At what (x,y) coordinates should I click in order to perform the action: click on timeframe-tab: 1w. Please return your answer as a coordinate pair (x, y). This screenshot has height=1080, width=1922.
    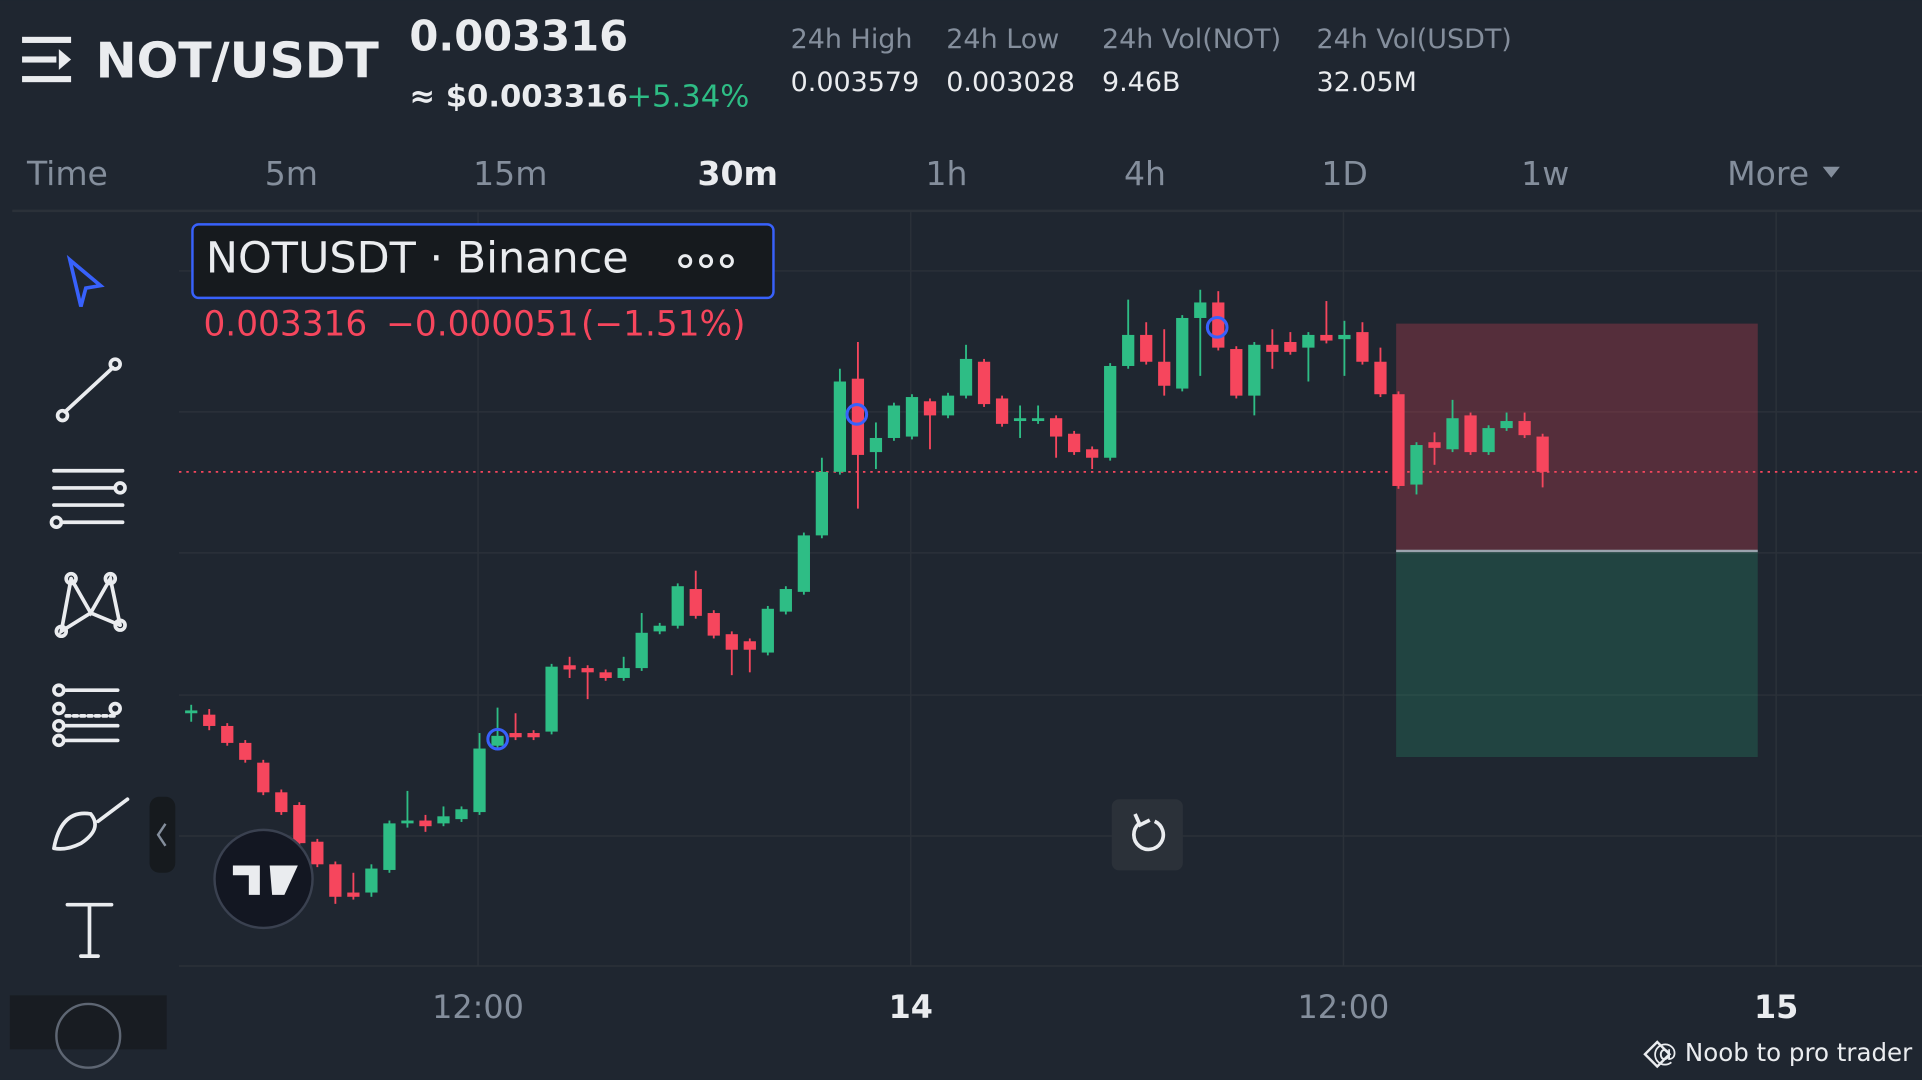
    Looking at the image, I should click on (1545, 173).